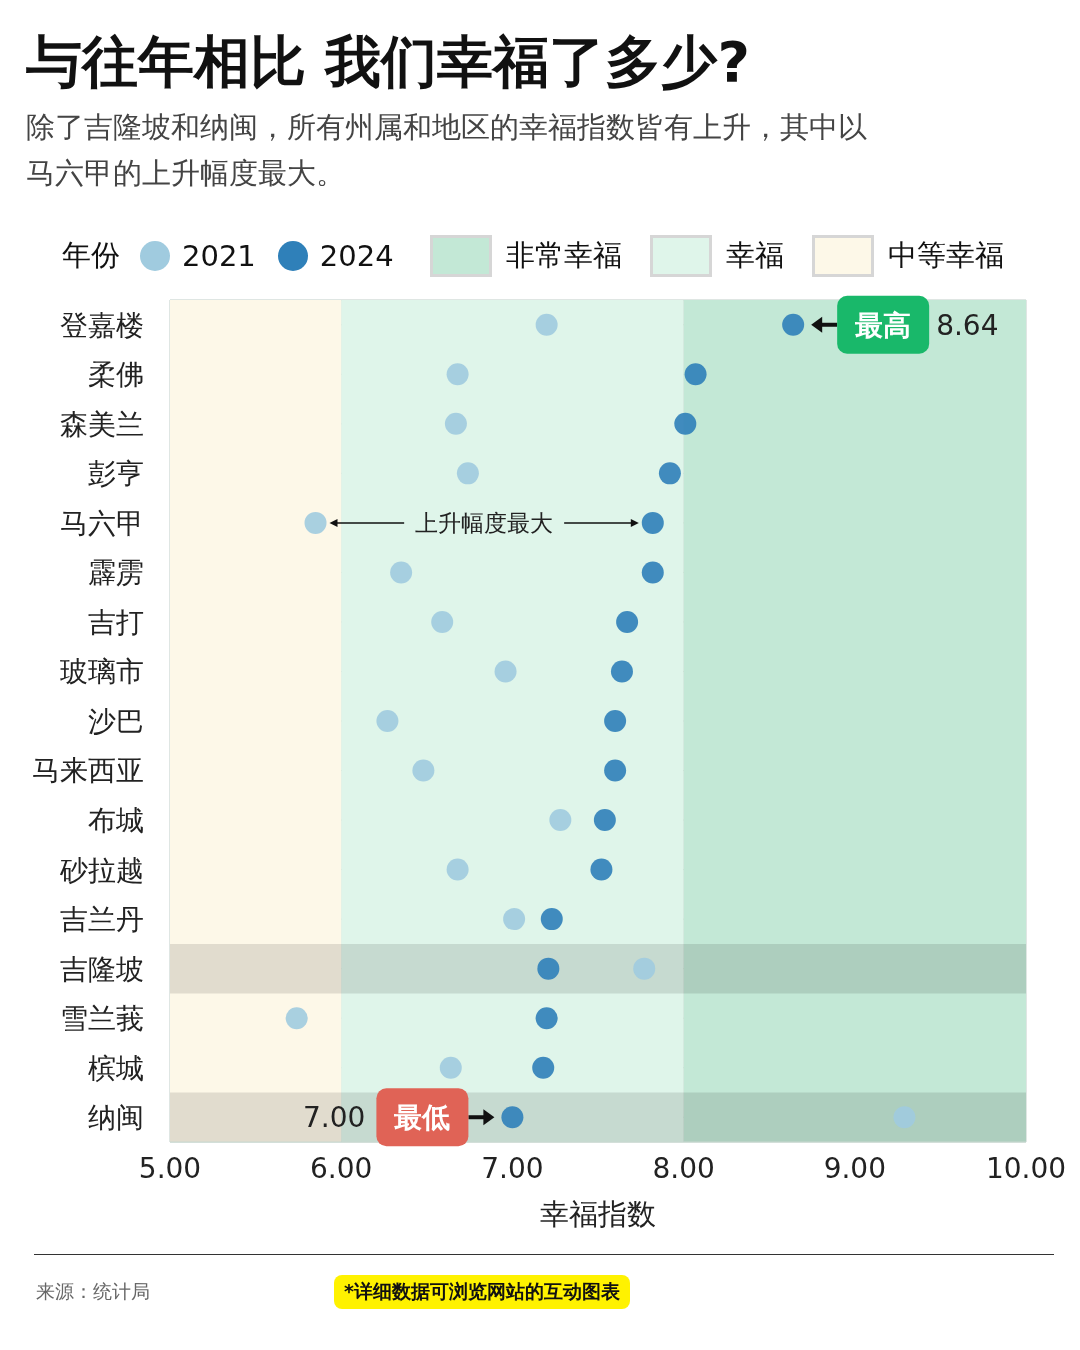 Image resolution: width=1080 pixels, height=1350 pixels. I want to click on y-tick-label: 雪兰莪, so click(102, 1019).